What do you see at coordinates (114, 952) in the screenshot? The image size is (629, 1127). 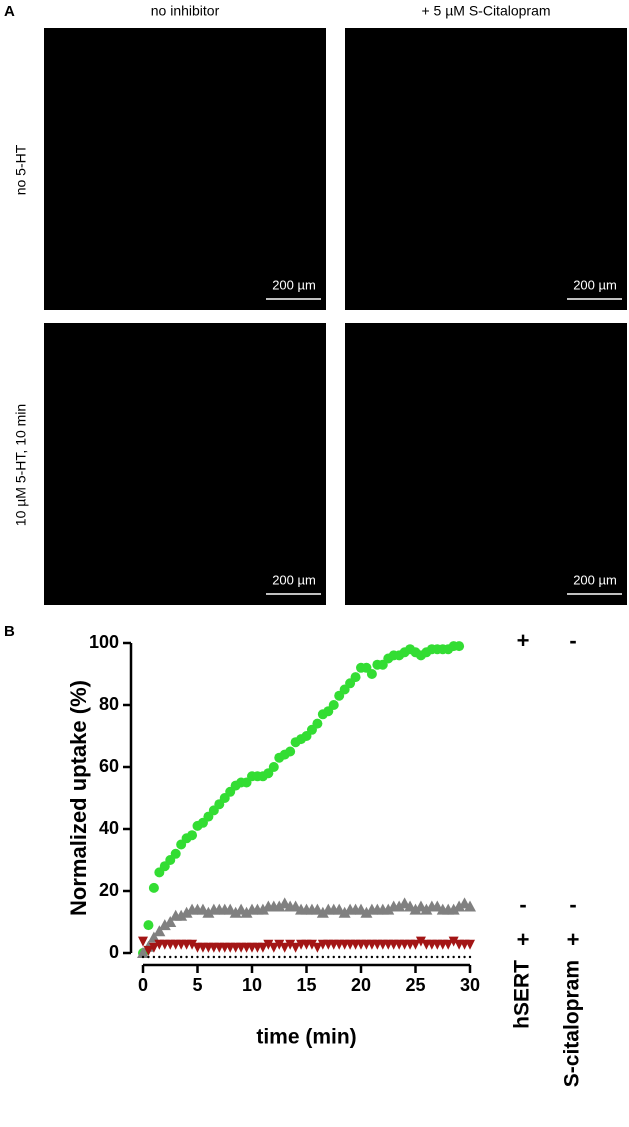 I see `y-tick-label: 0` at bounding box center [114, 952].